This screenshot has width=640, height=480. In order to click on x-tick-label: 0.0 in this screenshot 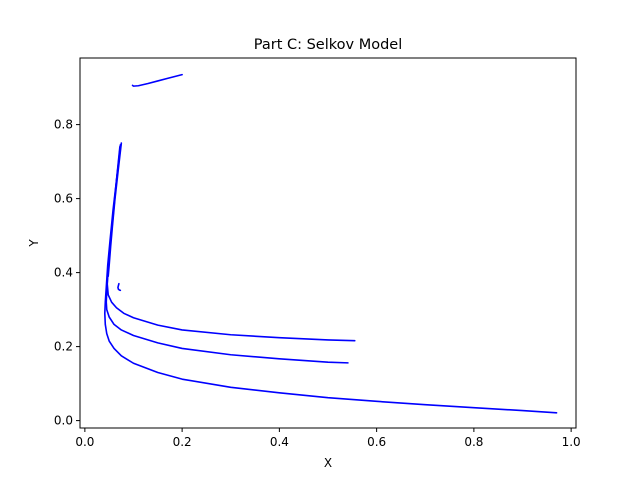, I will do `click(84, 442)`.